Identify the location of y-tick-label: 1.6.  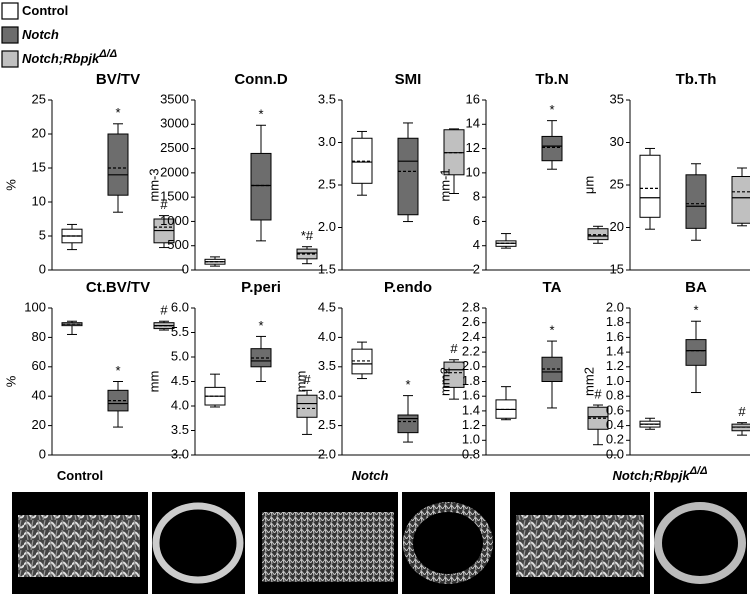
(471, 395).